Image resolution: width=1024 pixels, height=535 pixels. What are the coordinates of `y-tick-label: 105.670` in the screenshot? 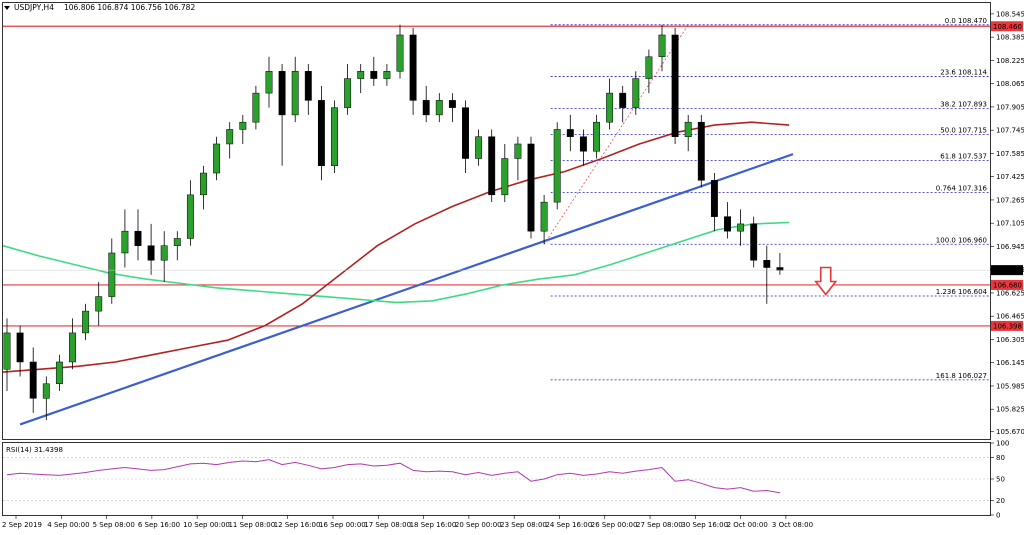 It's located at (1010, 432).